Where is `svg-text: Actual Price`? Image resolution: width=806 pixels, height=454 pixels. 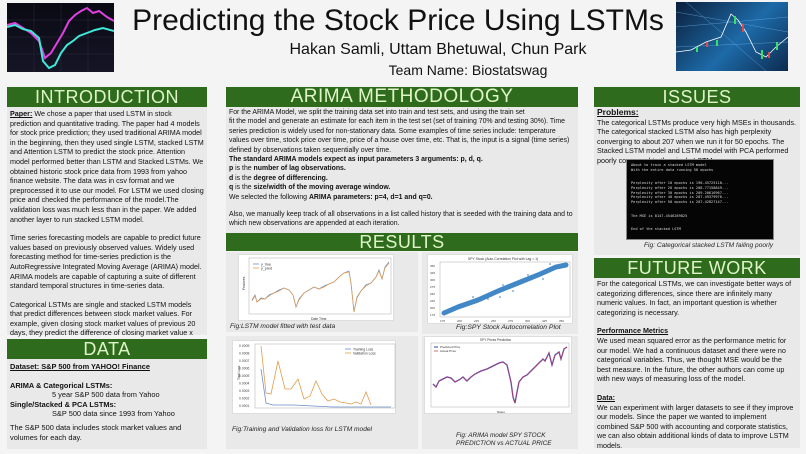
svg-text: Actual Price is located at coordinates (448, 351).